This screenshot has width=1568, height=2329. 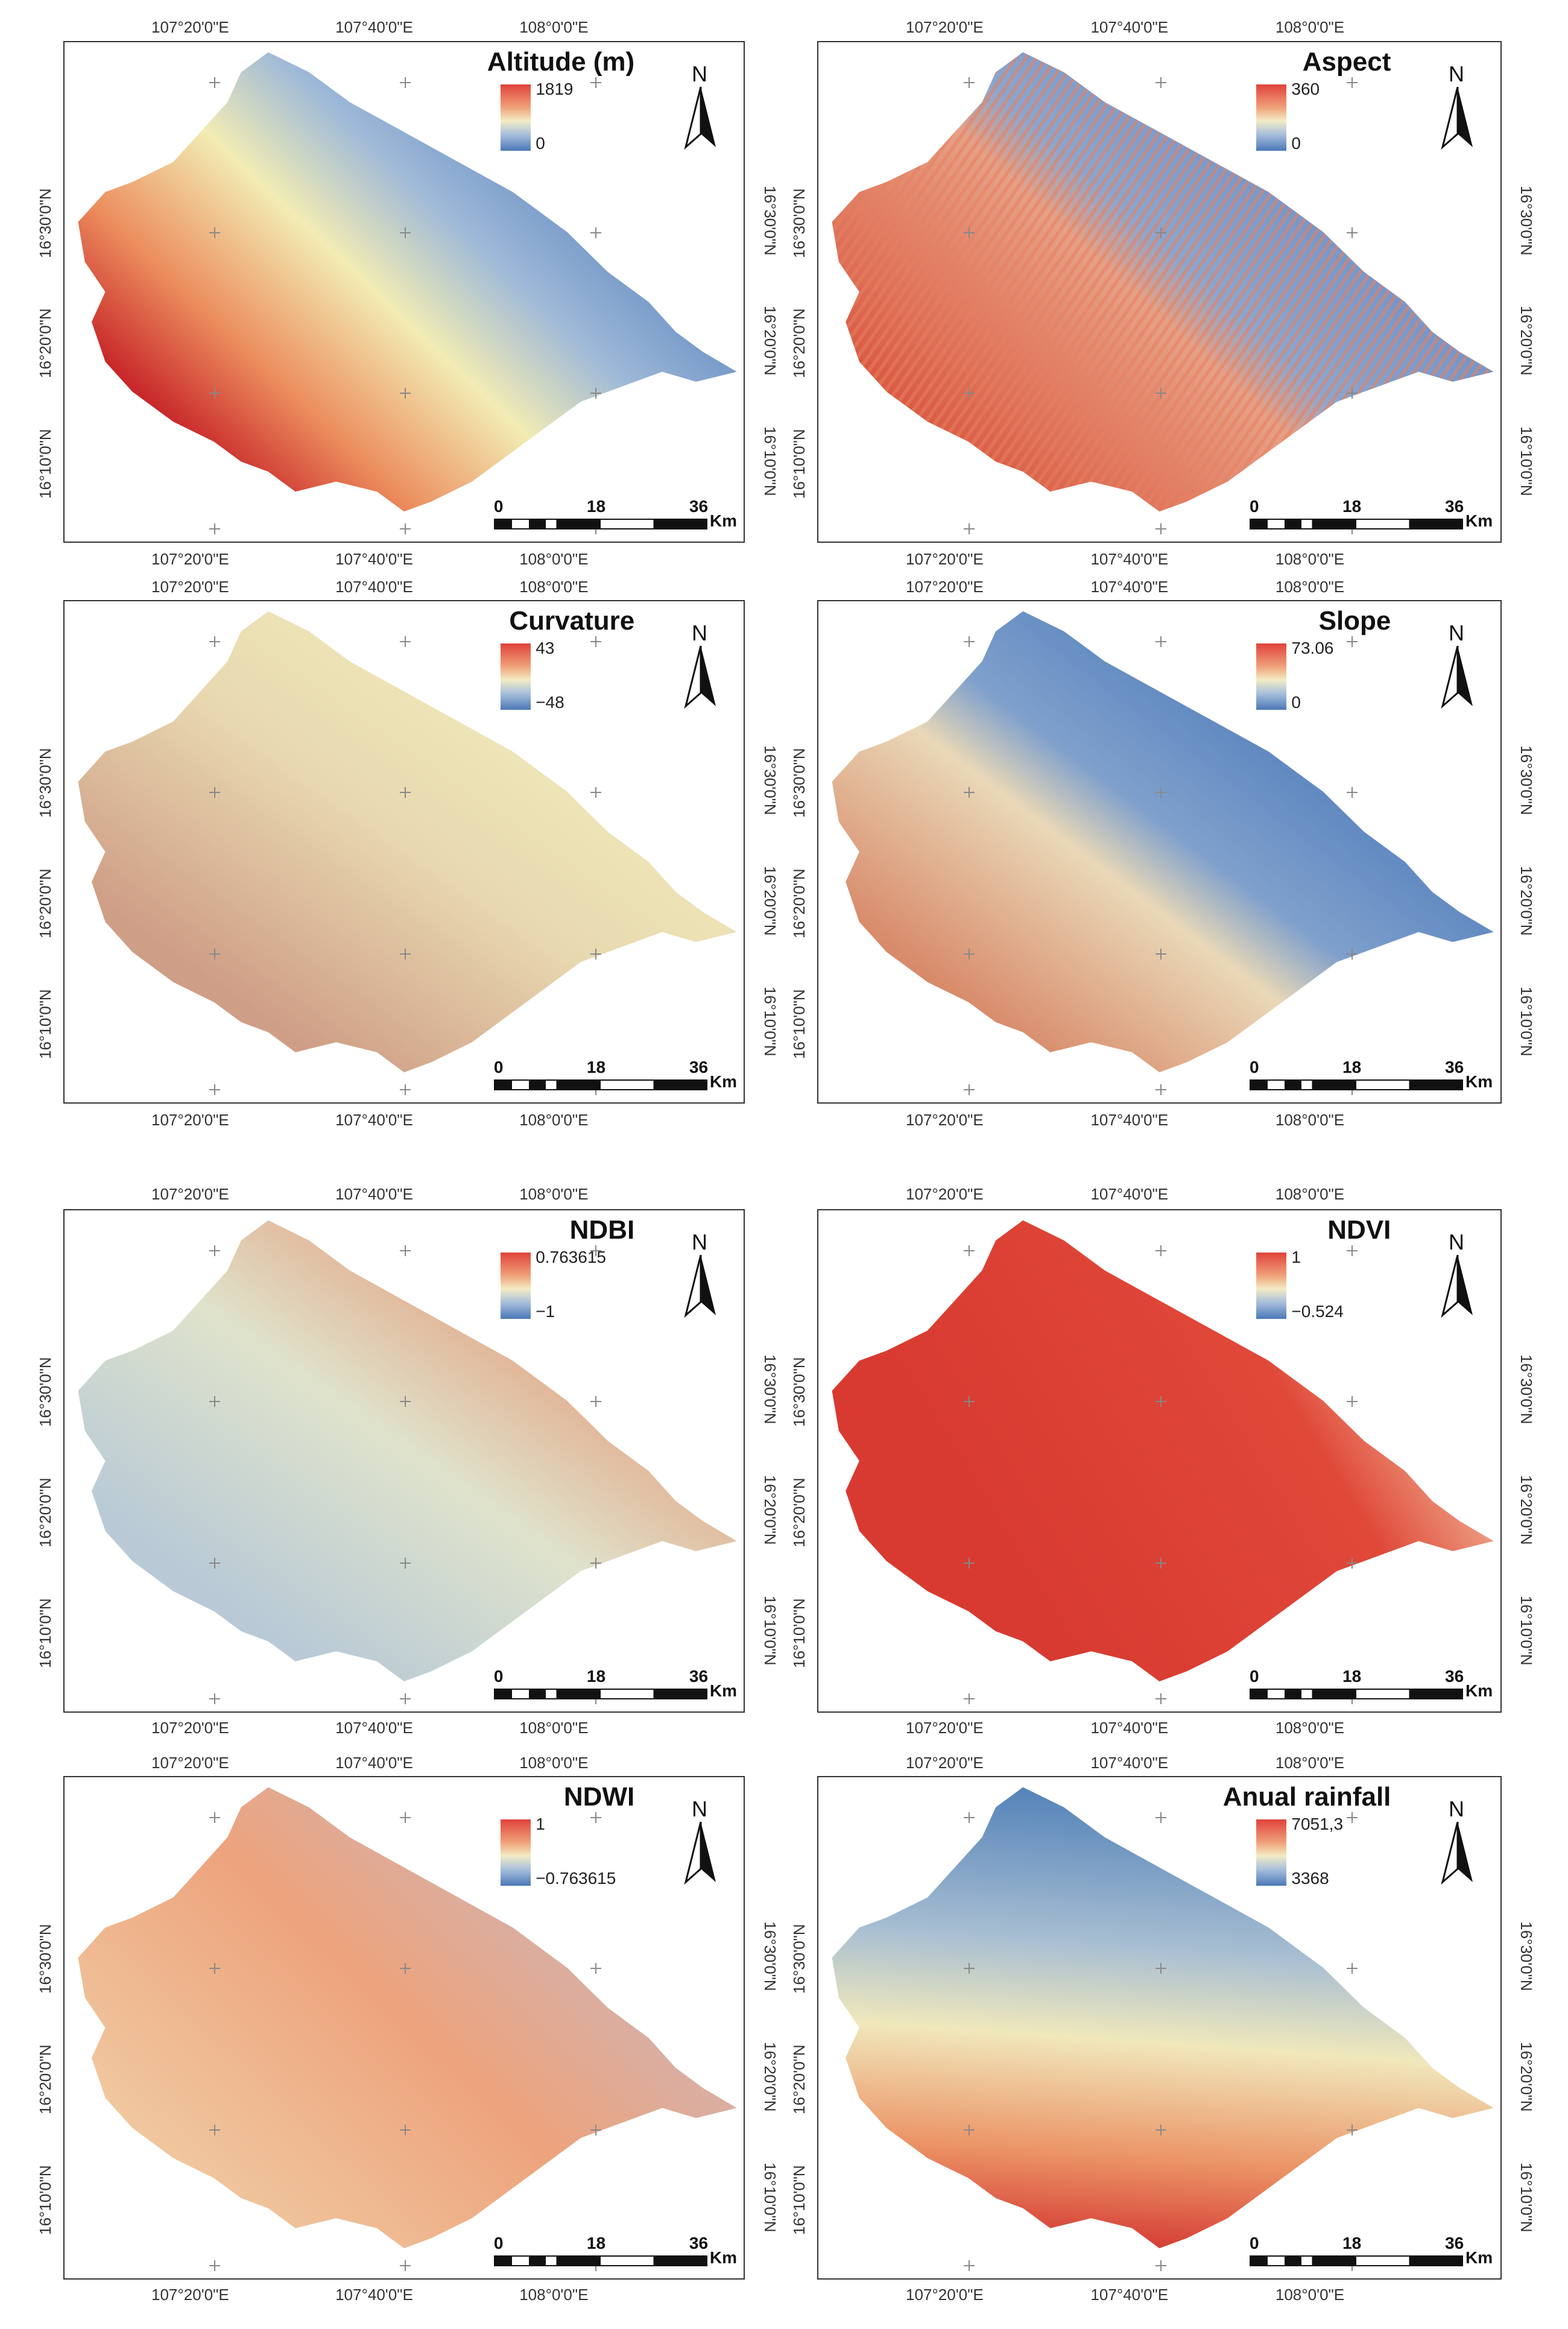 What do you see at coordinates (602, 1230) in the screenshot?
I see `map-title: NDBI` at bounding box center [602, 1230].